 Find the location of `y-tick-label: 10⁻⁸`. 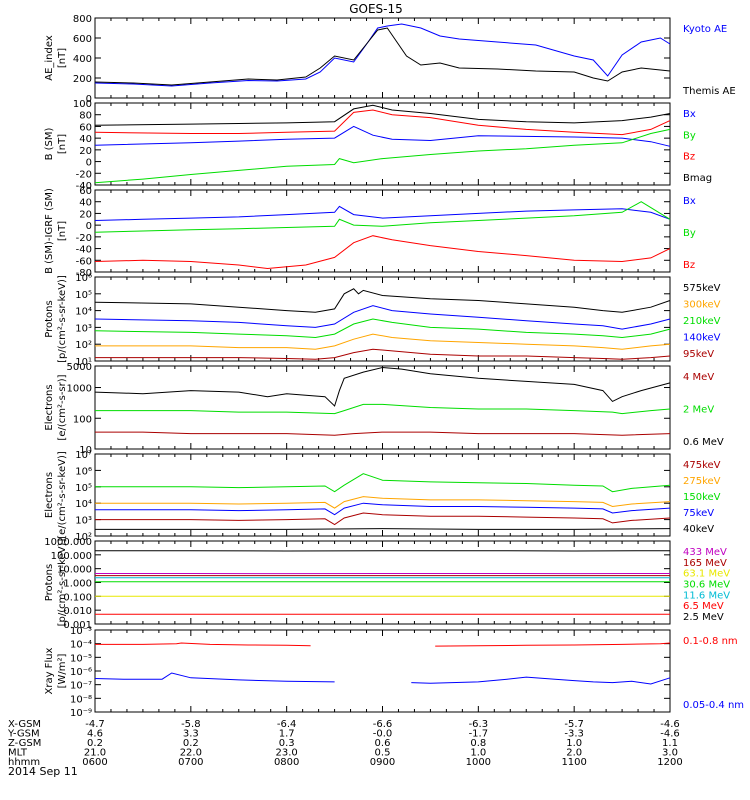

y-tick-label: 10⁻⁸ is located at coordinates (81, 699).